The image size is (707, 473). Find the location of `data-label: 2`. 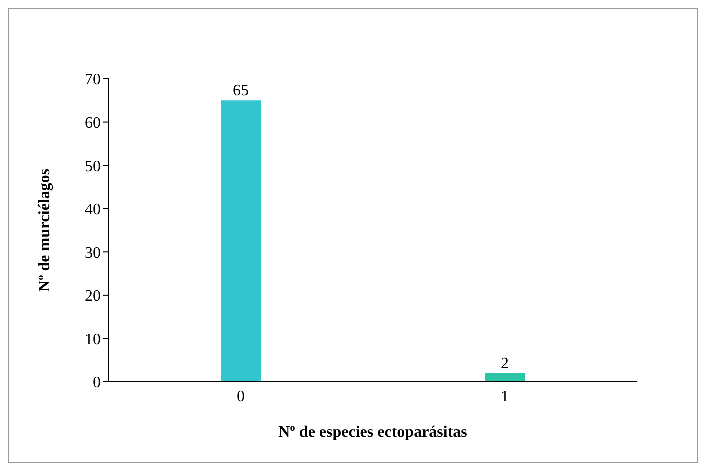

data-label: 2 is located at coordinates (505, 363).